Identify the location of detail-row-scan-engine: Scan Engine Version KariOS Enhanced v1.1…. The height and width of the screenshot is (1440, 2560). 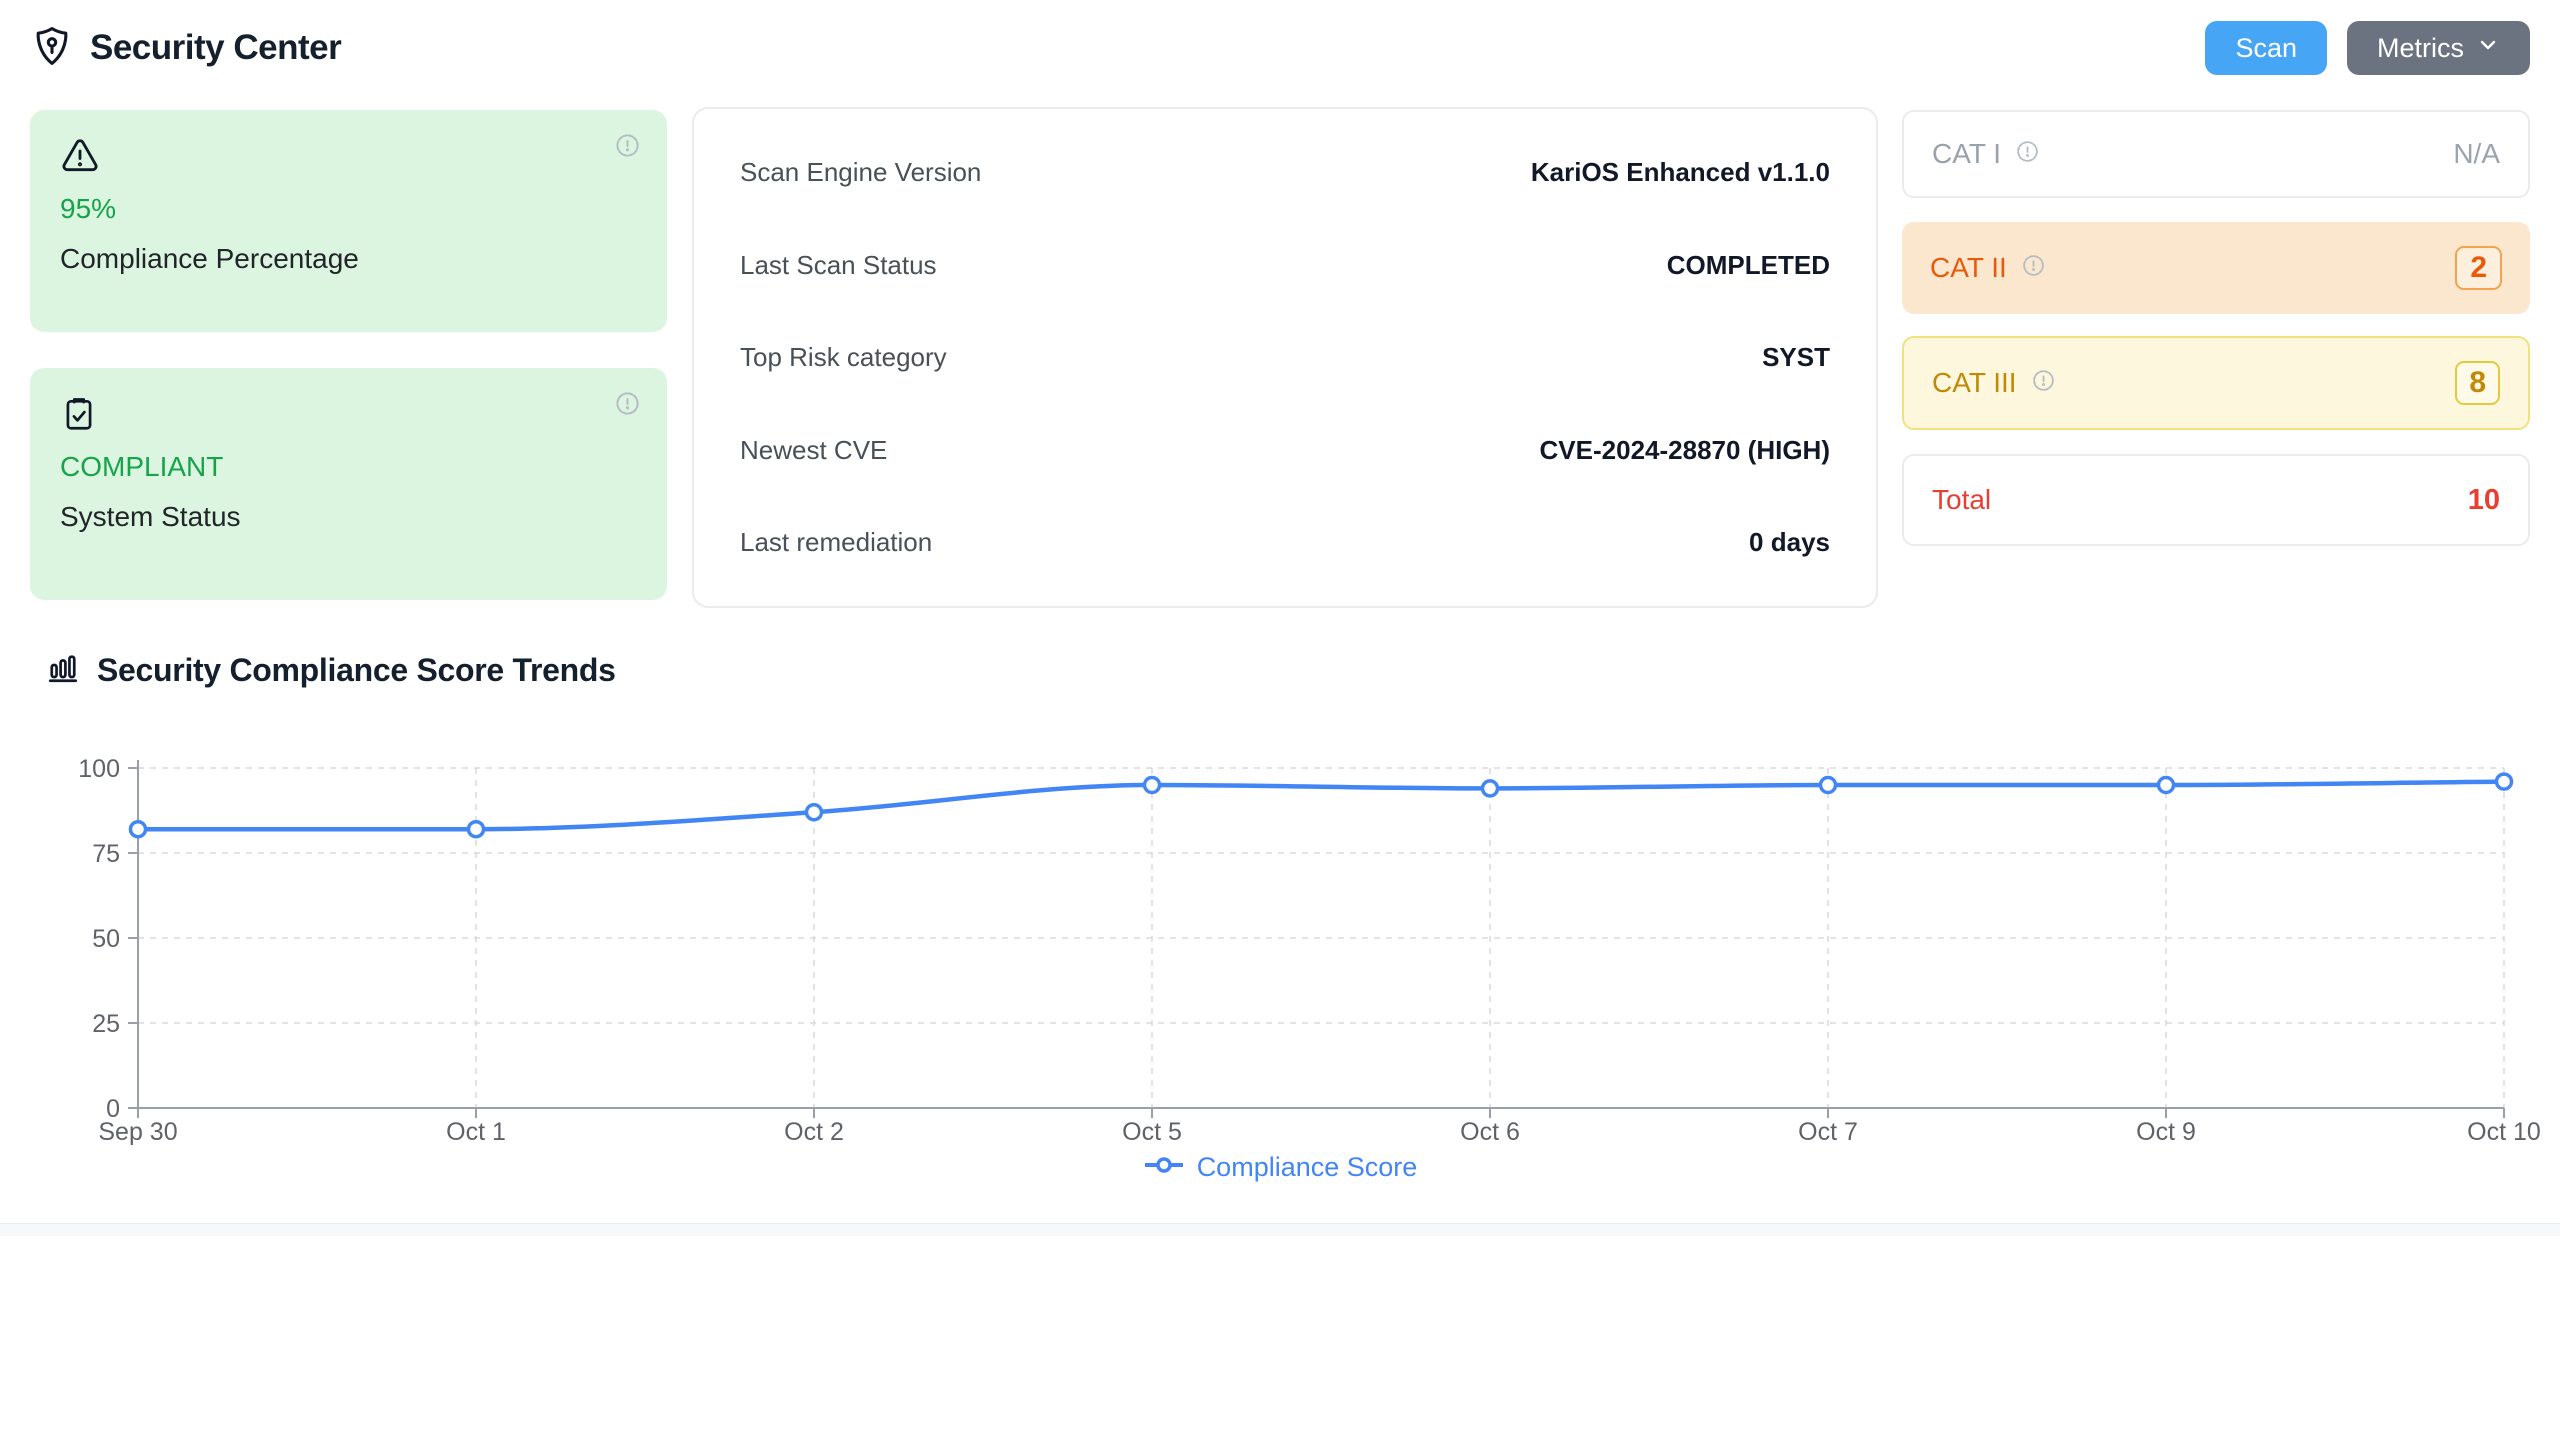
(1285, 172).